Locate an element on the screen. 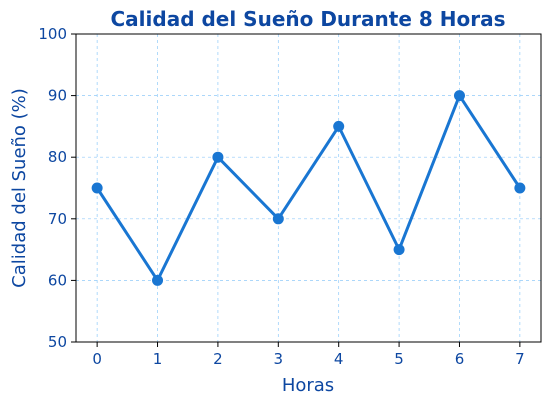 The image size is (550, 404). chart-title: Calidad del Sueño Durante 8 Horas is located at coordinates (308, 19).